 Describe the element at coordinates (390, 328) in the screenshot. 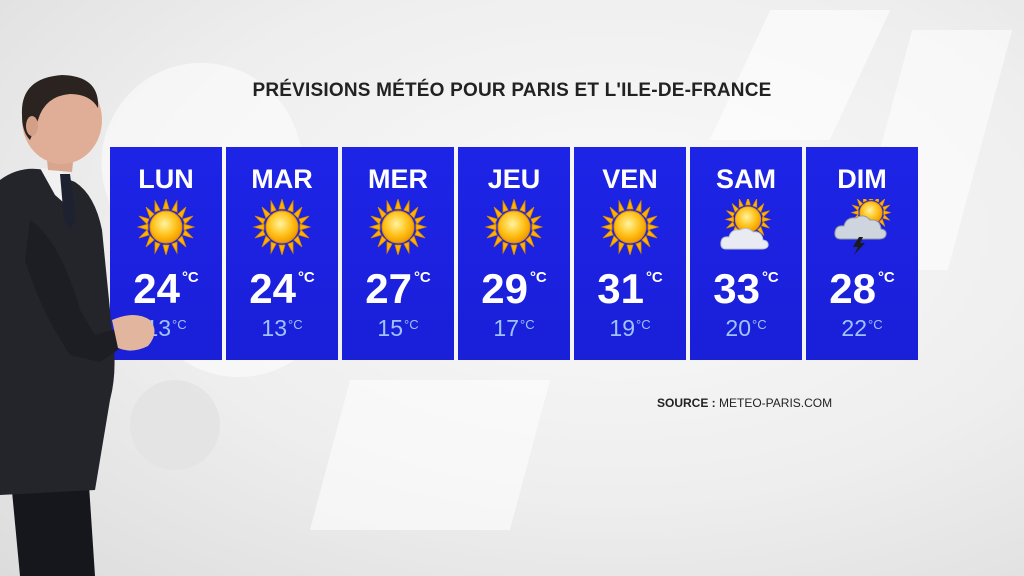

I see `min-temp-value: 15` at that location.